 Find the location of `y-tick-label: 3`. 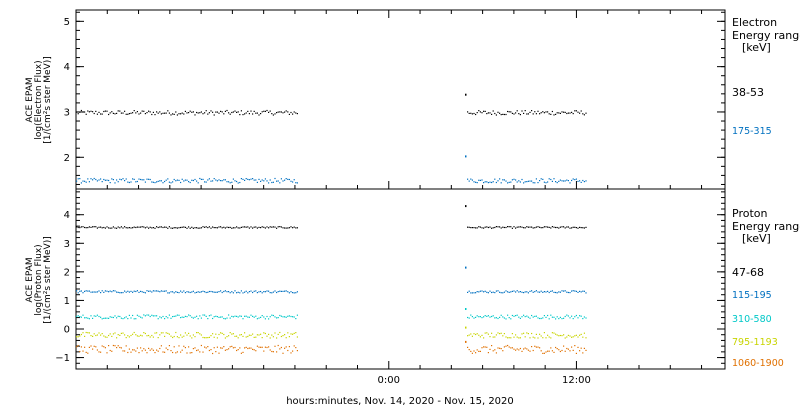

y-tick-label: 3 is located at coordinates (67, 244).